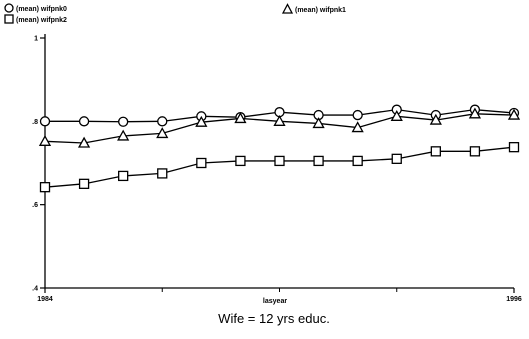 The width and height of the screenshot is (529, 339). Describe the element at coordinates (41, 20) in the screenshot. I see `legend-label-wifpnk2: (mean) wifpnk2` at that location.